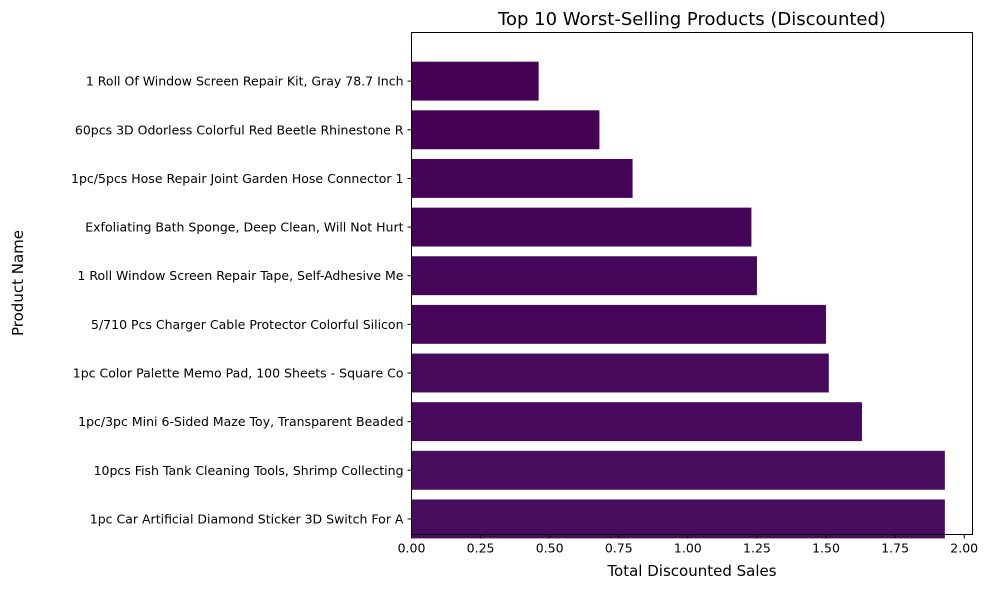  What do you see at coordinates (691, 571) in the screenshot?
I see `x-axis-title: Total Discounted Sales` at bounding box center [691, 571].